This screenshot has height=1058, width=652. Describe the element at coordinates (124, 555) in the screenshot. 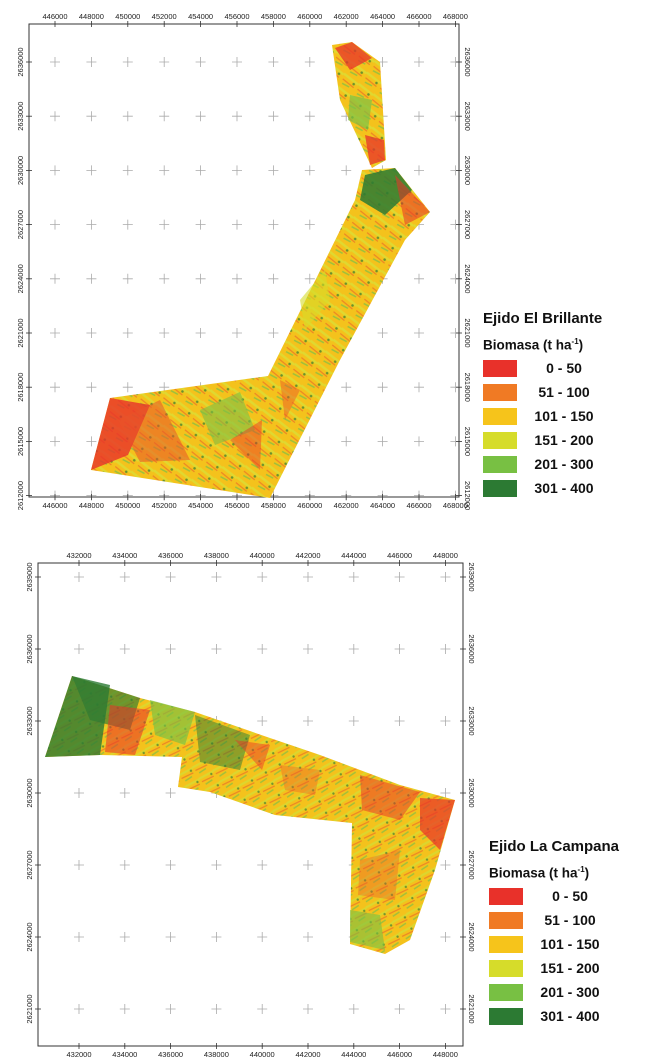

I see `x-tick-label: 434000` at that location.